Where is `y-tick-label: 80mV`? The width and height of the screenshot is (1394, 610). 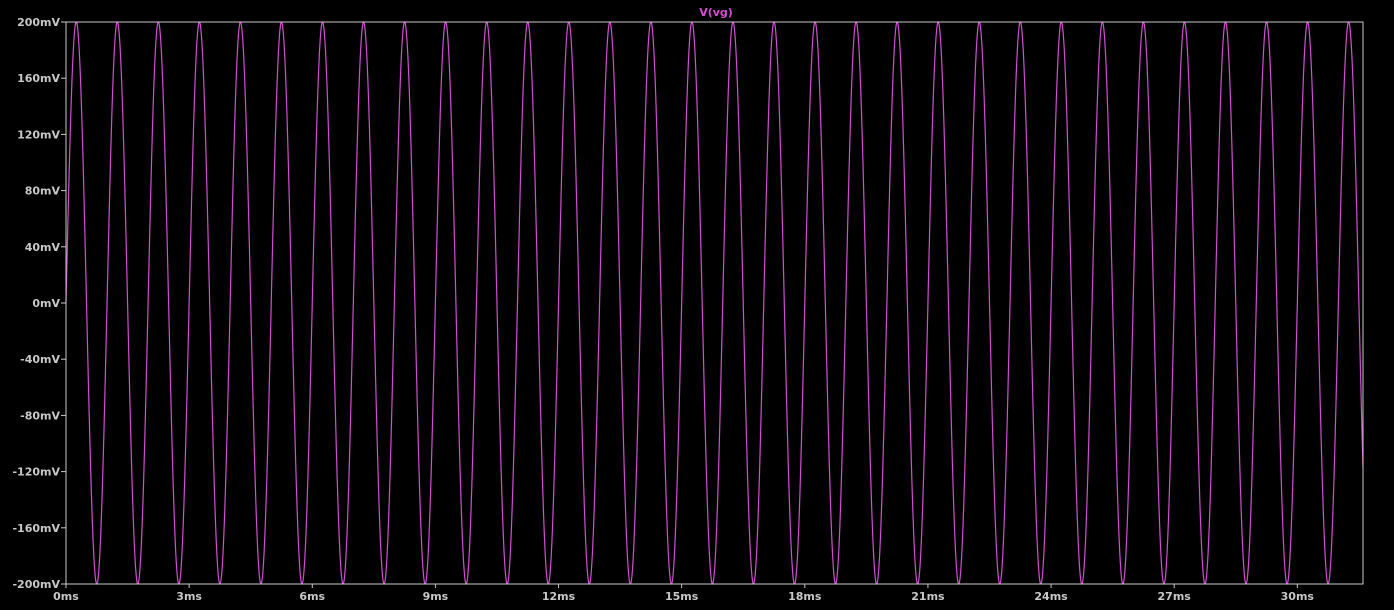
y-tick-label: 80mV is located at coordinates (43, 191).